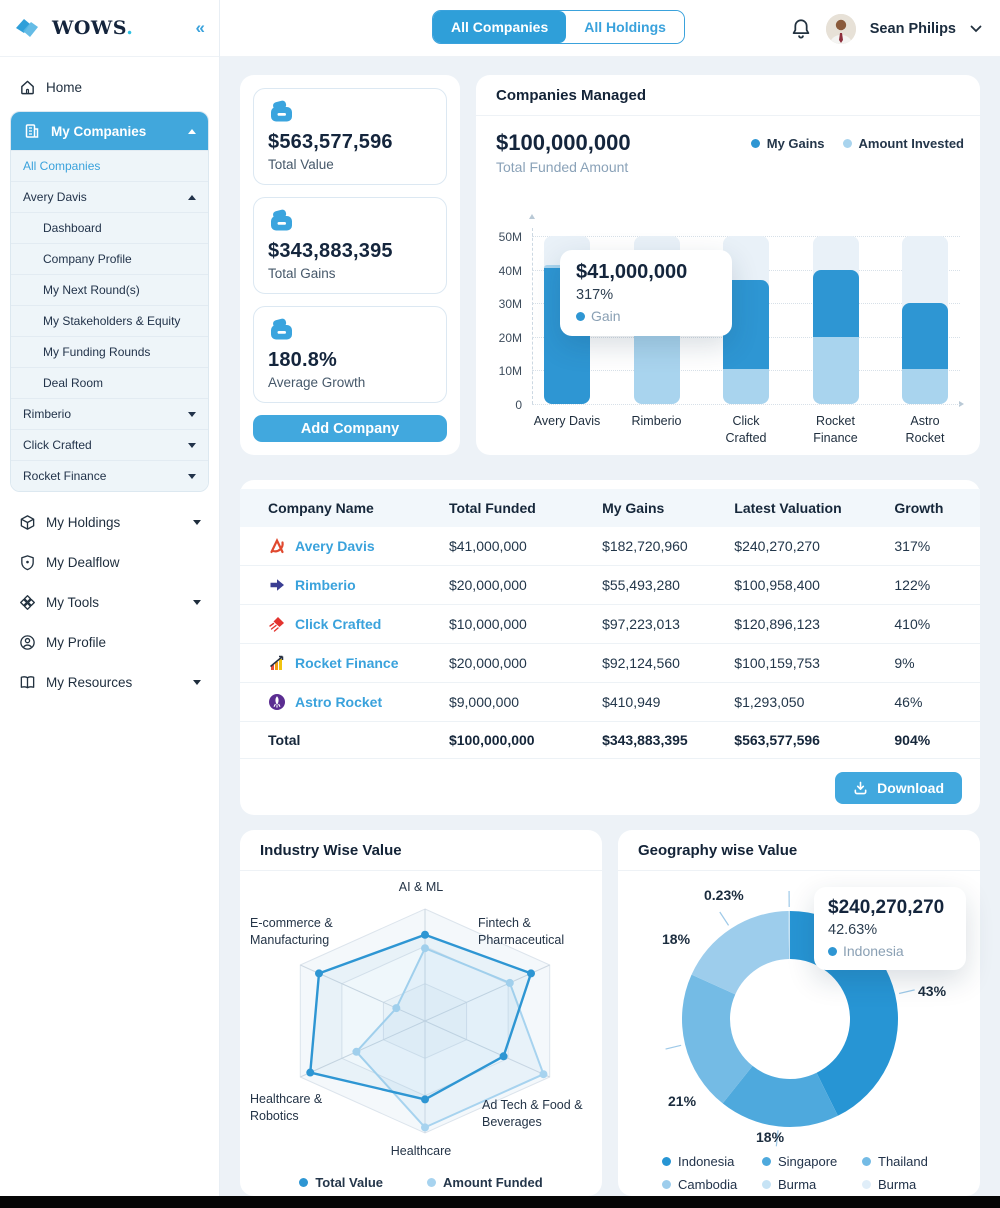  Describe the element at coordinates (87, 259) in the screenshot. I see `subitem-label: Company Profile` at that location.